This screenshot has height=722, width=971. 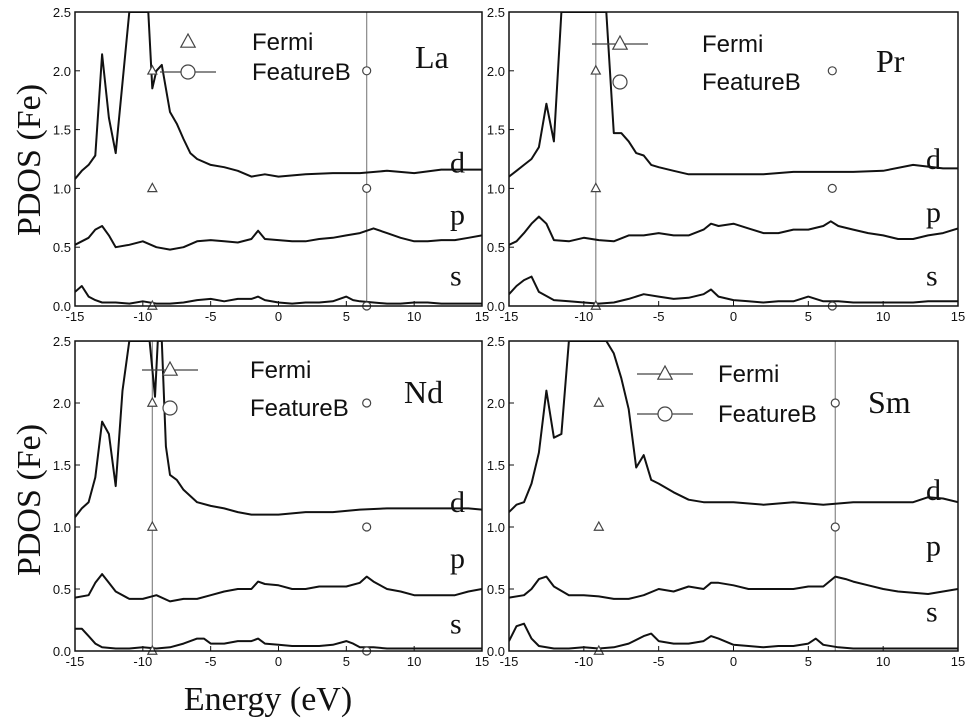 I want to click on panel-element-label: Pr, so click(x=890, y=61).